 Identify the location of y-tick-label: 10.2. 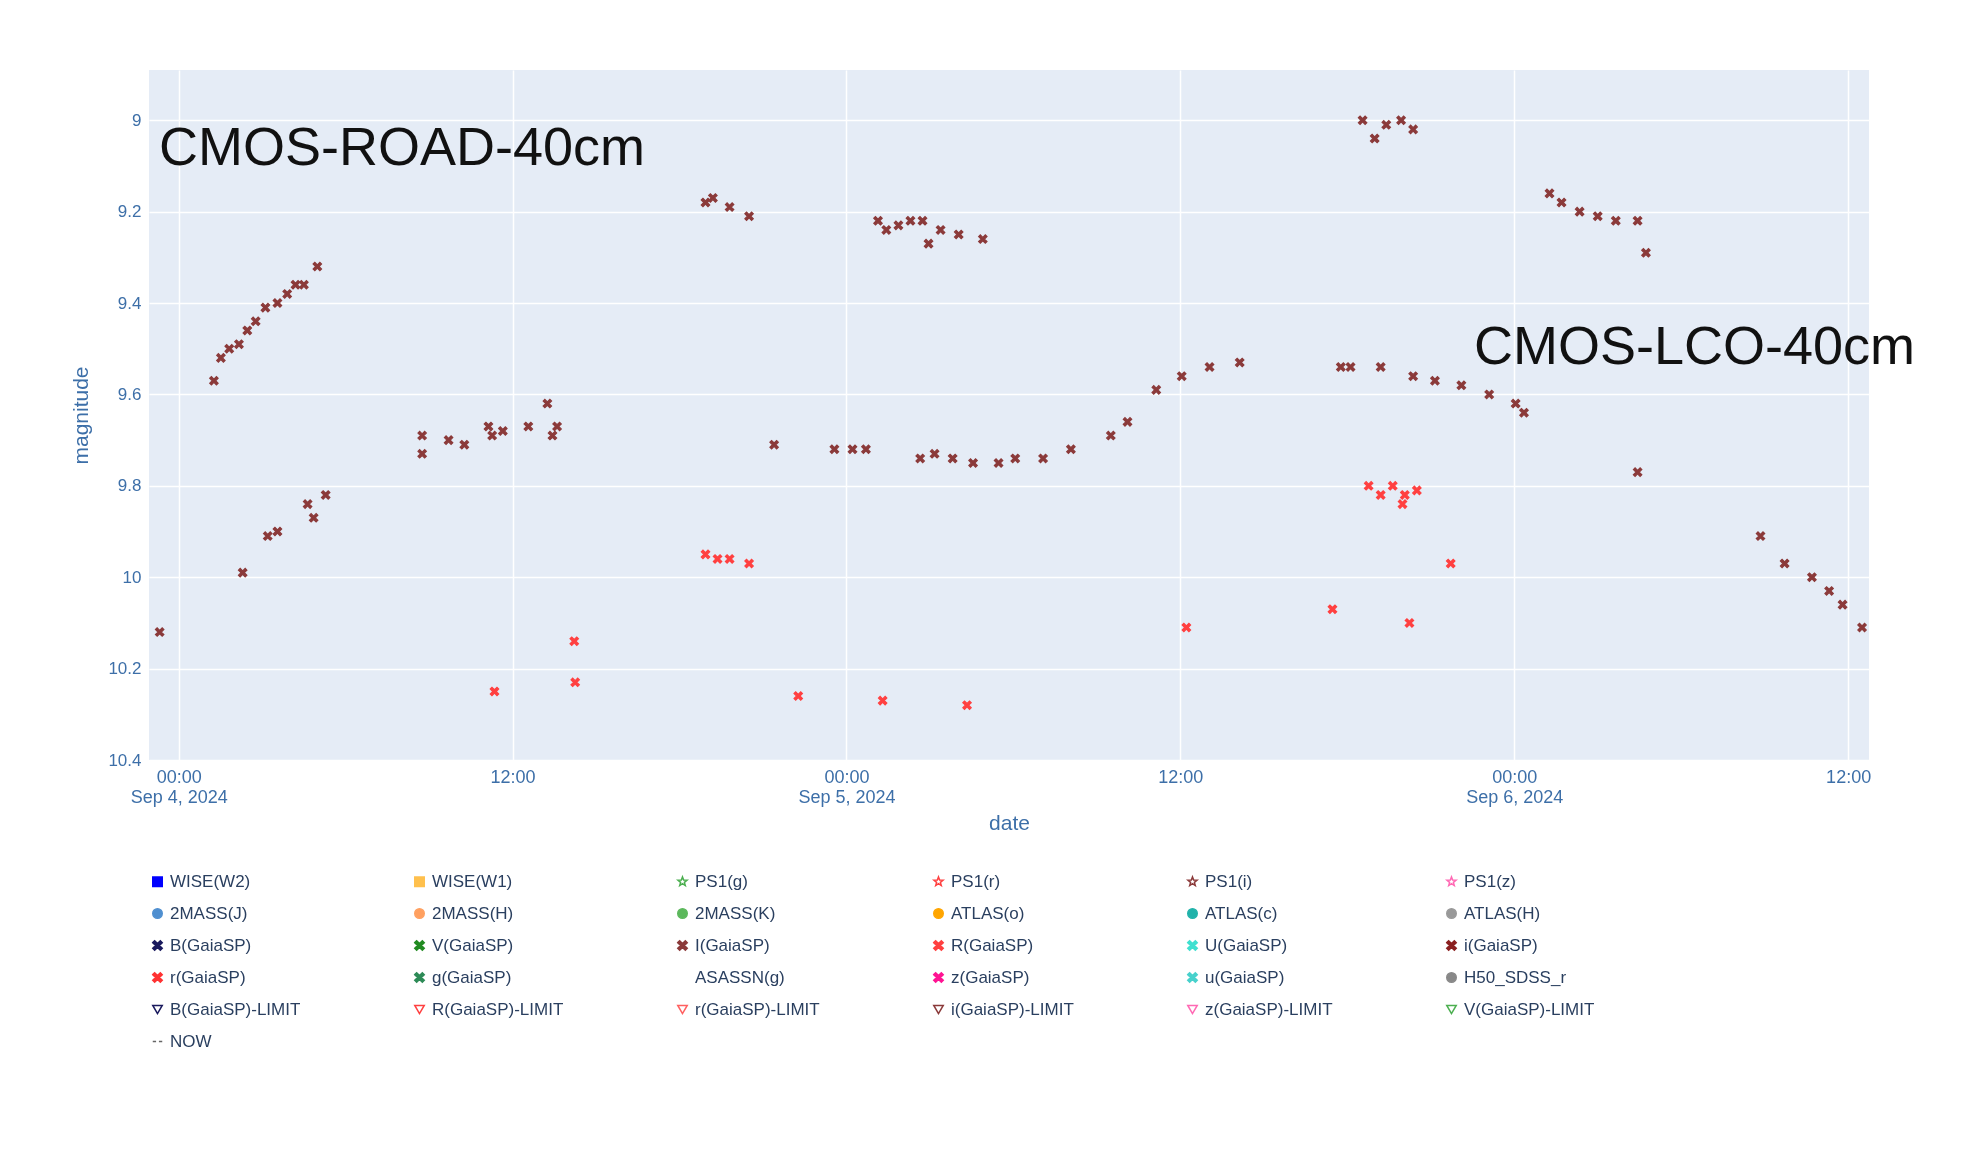
(125, 669).